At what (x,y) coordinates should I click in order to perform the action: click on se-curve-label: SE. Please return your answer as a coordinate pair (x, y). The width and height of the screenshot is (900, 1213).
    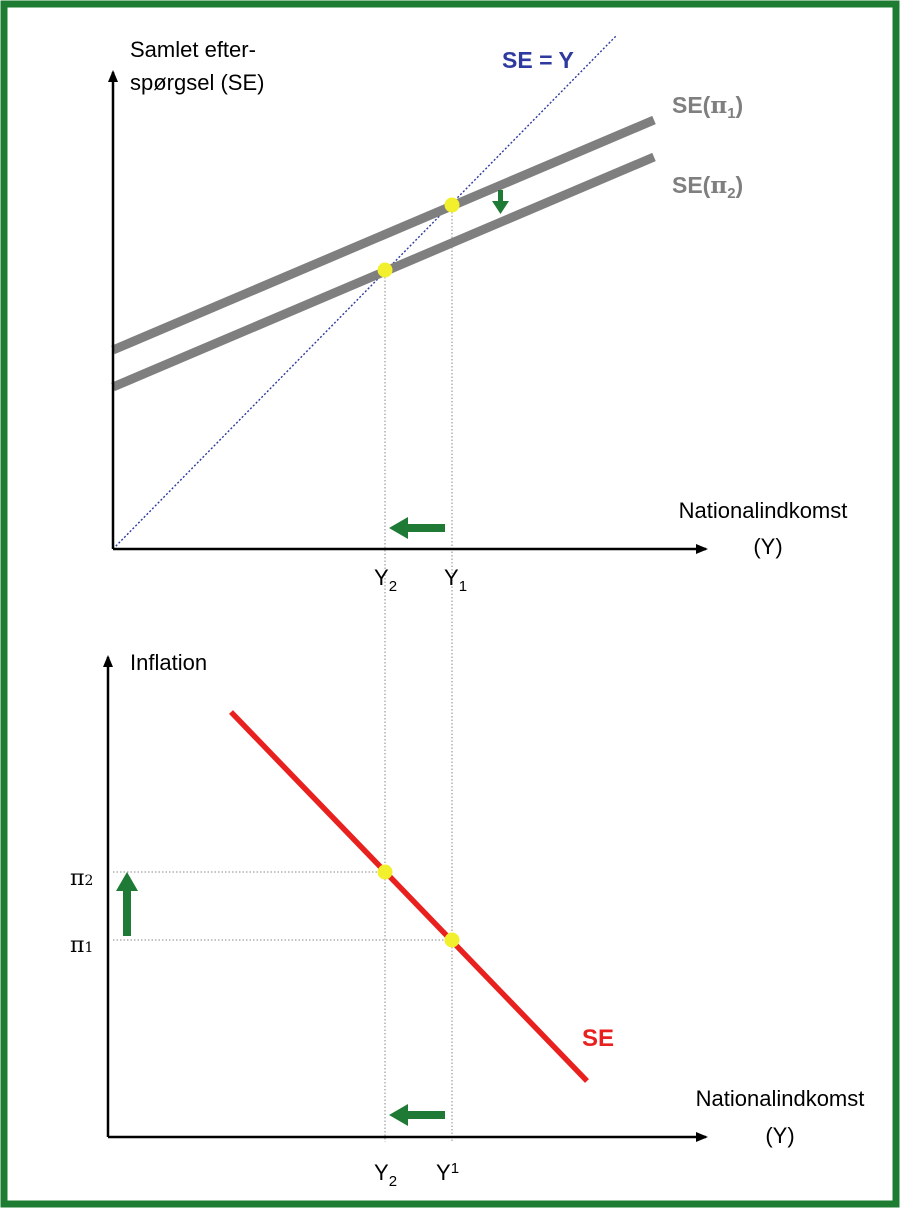
    Looking at the image, I should click on (598, 1038).